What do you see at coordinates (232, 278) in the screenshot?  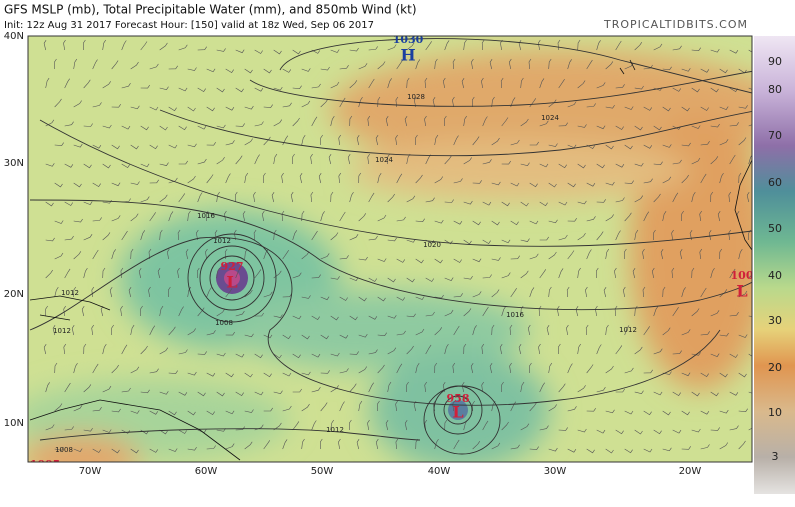 I see `isobar` at bounding box center [232, 278].